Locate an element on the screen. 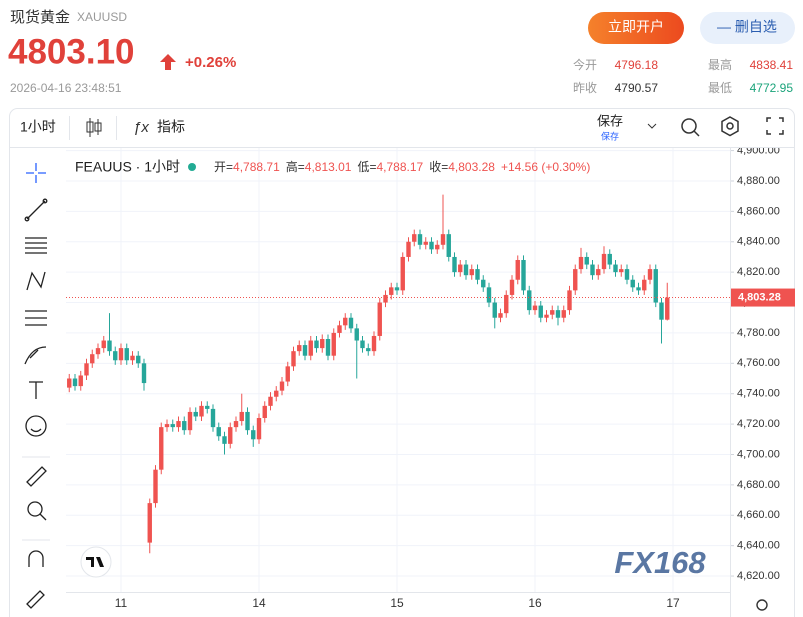 The width and height of the screenshot is (803, 617). open-account-button is located at coordinates (636, 28).